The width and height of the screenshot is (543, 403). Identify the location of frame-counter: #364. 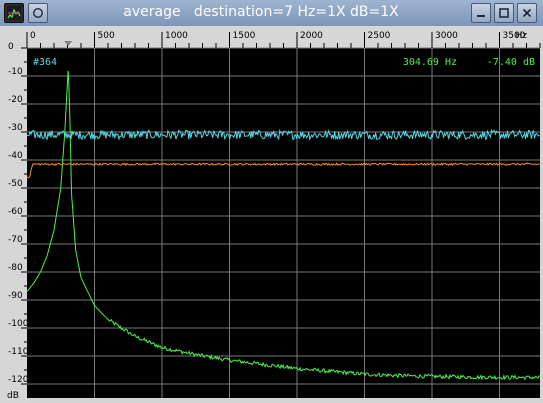
(45, 62).